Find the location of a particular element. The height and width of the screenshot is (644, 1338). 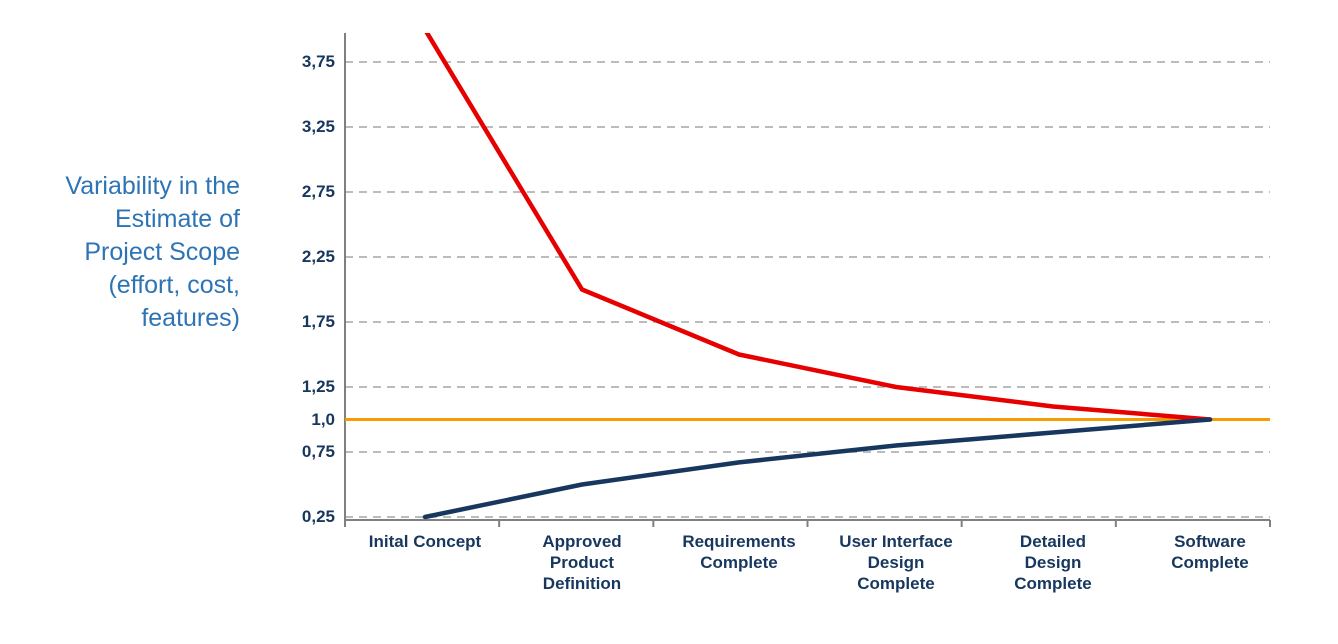

y-tick-label: 0,25 is located at coordinates (318, 516).